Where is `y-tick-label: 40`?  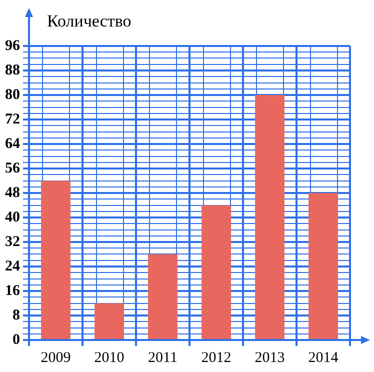
y-tick-label: 40 is located at coordinates (12, 217).